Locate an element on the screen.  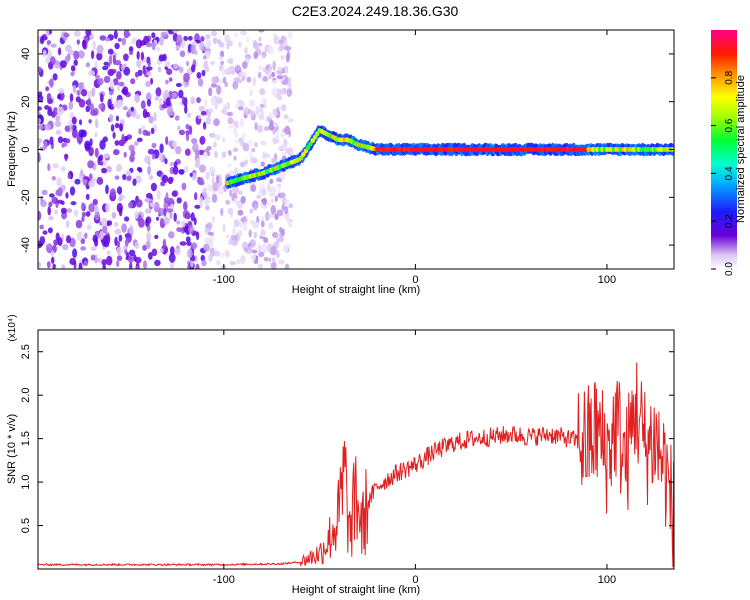
bottom-y-axis-label: SNR (10 * v/v) is located at coordinates (12, 449).